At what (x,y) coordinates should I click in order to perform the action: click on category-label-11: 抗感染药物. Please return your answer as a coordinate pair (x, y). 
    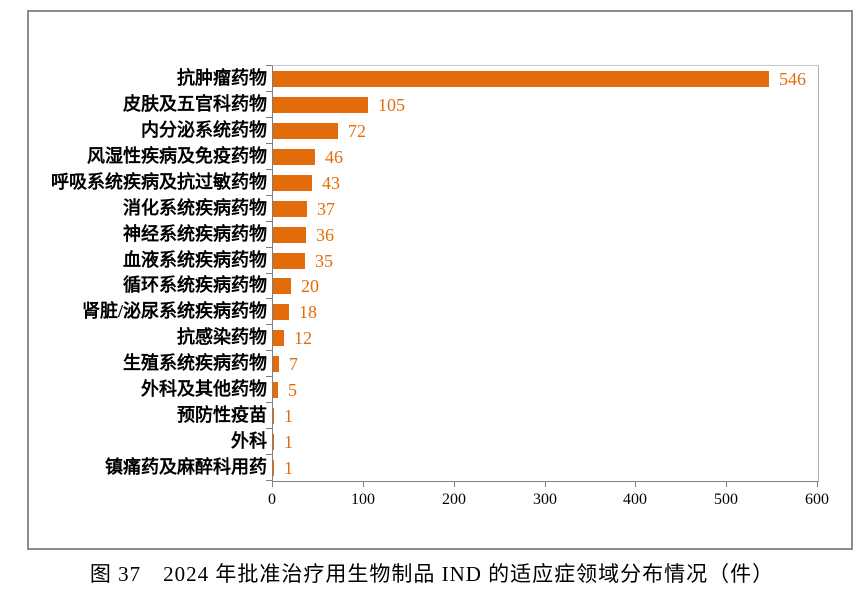
    Looking at the image, I should click on (222, 337).